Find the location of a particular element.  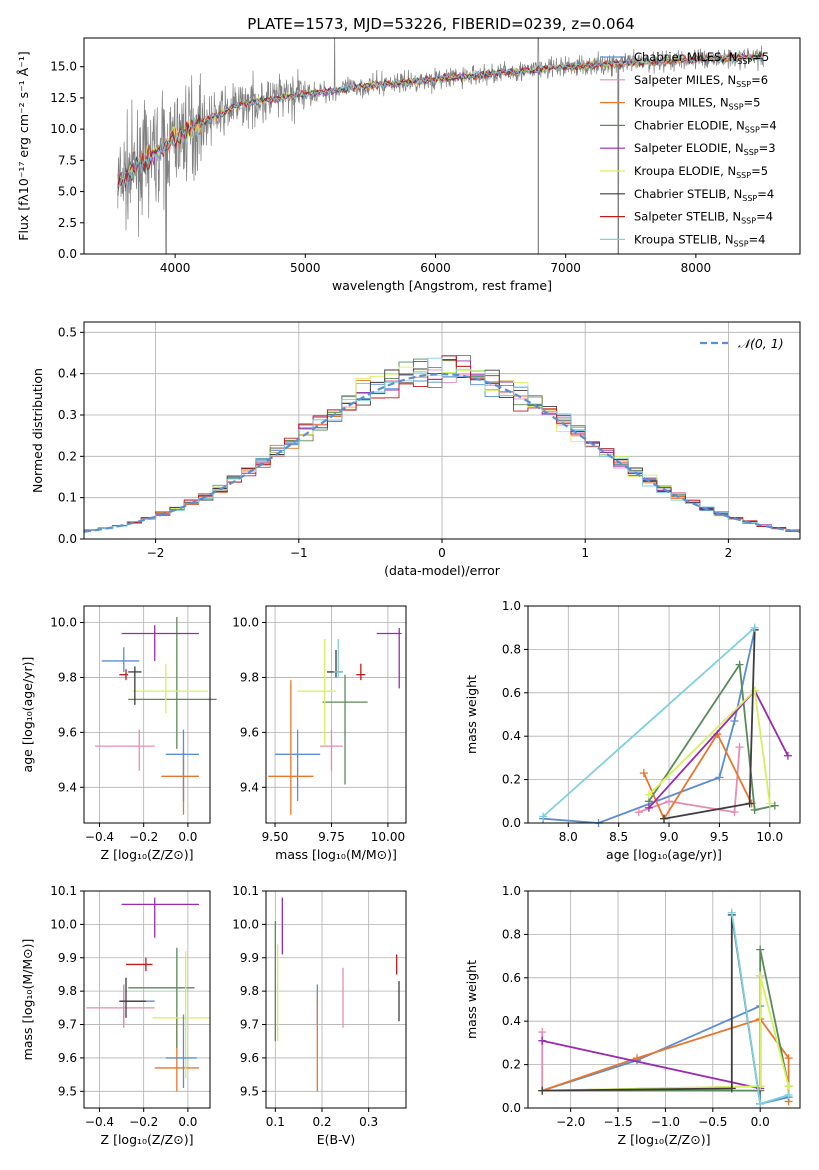

x-tick-label: 0.1 is located at coordinates (275, 1122).